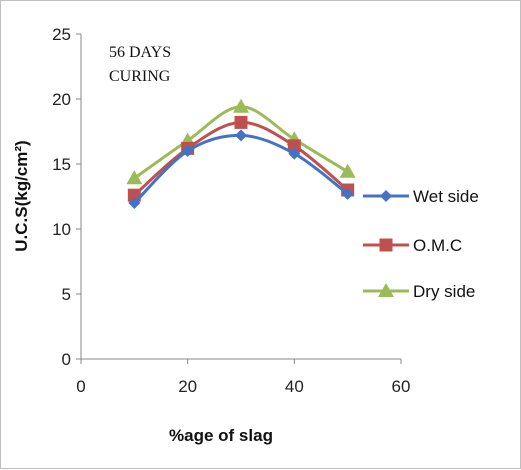 This screenshot has width=521, height=470. I want to click on legend-label: O.M.C, so click(437, 245).